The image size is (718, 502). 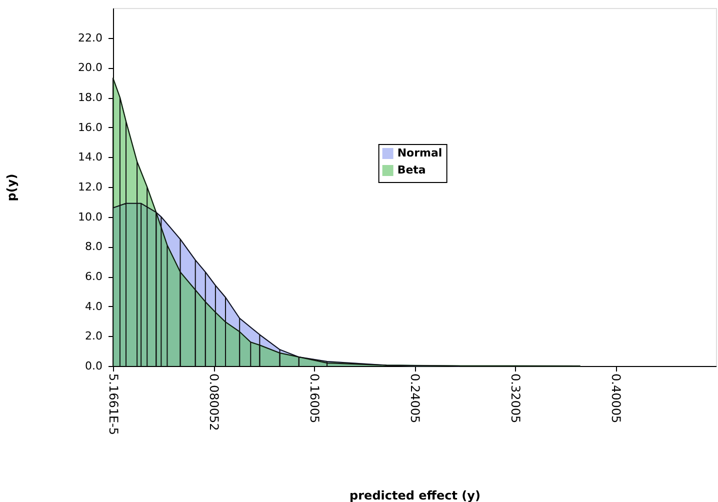 I want to click on legend-label: Normal, so click(x=419, y=153).